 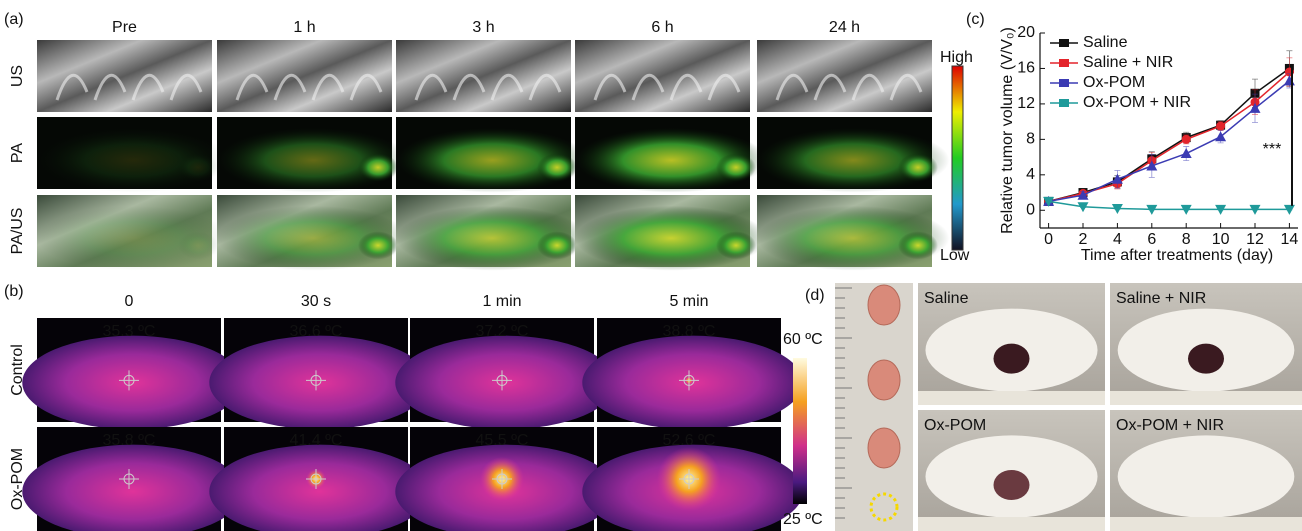 I want to click on x-tick-label: 14, so click(x=1290, y=239).